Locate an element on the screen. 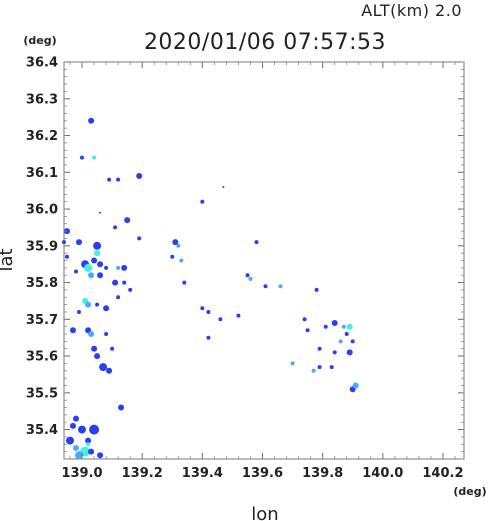 Image resolution: width=490 pixels, height=521 pixels. x-tick-label: 139.8 is located at coordinates (322, 473).